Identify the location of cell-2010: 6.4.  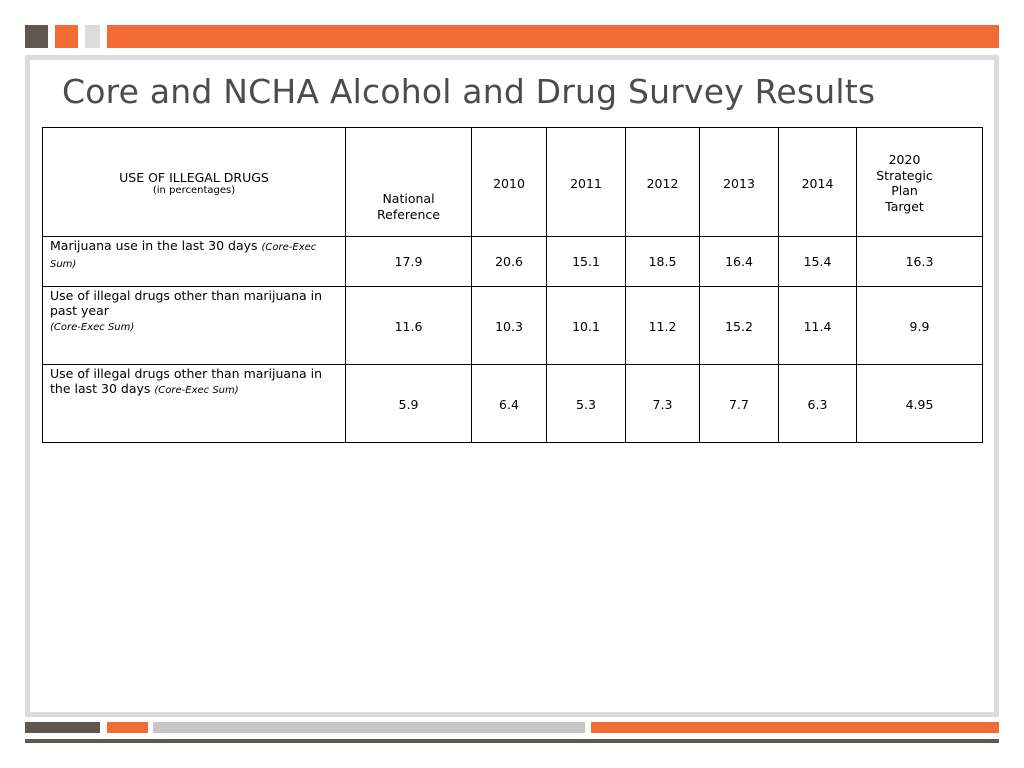
(509, 403).